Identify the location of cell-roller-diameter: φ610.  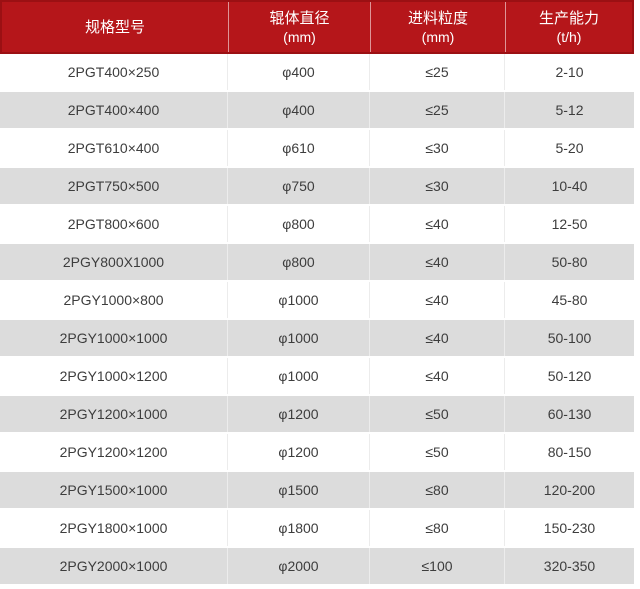
(299, 148).